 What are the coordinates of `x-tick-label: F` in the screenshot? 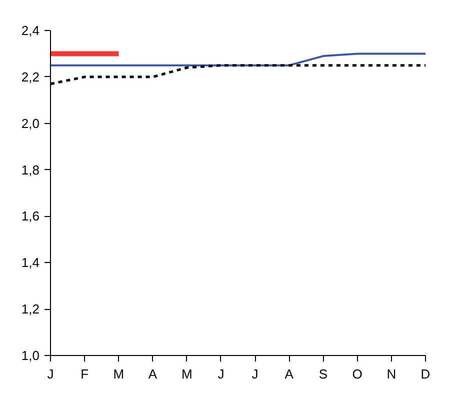 It's located at (84, 374).